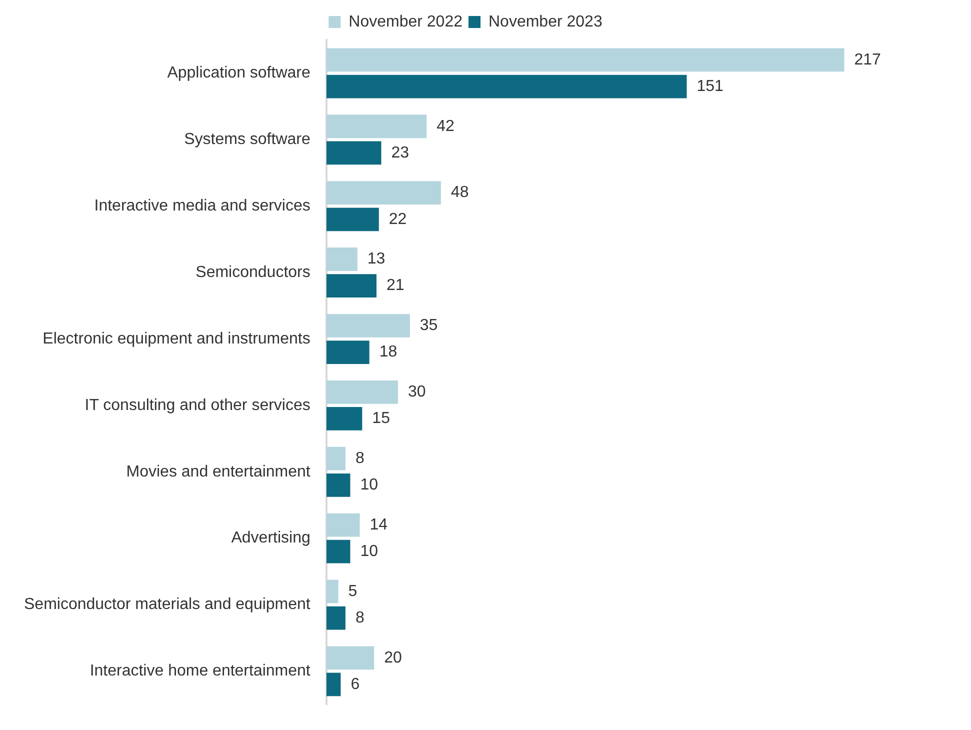 The height and width of the screenshot is (730, 971). What do you see at coordinates (238, 73) in the screenshot?
I see `y-tick-label: Application software` at bounding box center [238, 73].